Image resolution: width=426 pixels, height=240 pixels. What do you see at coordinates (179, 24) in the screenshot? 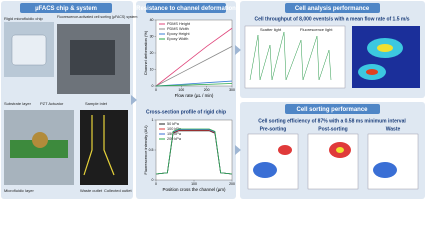
I see `legend-label: PDMS Height` at bounding box center [179, 24].